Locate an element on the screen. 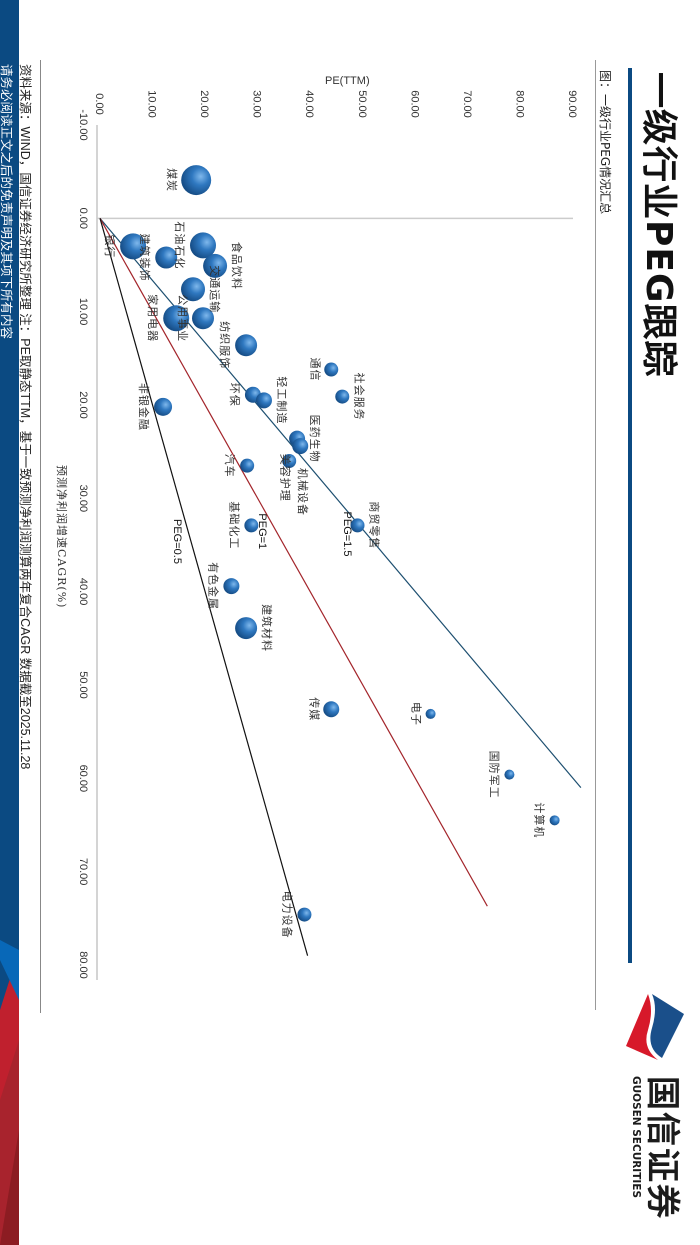  y-tick-label: 10.00 is located at coordinates (152, 104).